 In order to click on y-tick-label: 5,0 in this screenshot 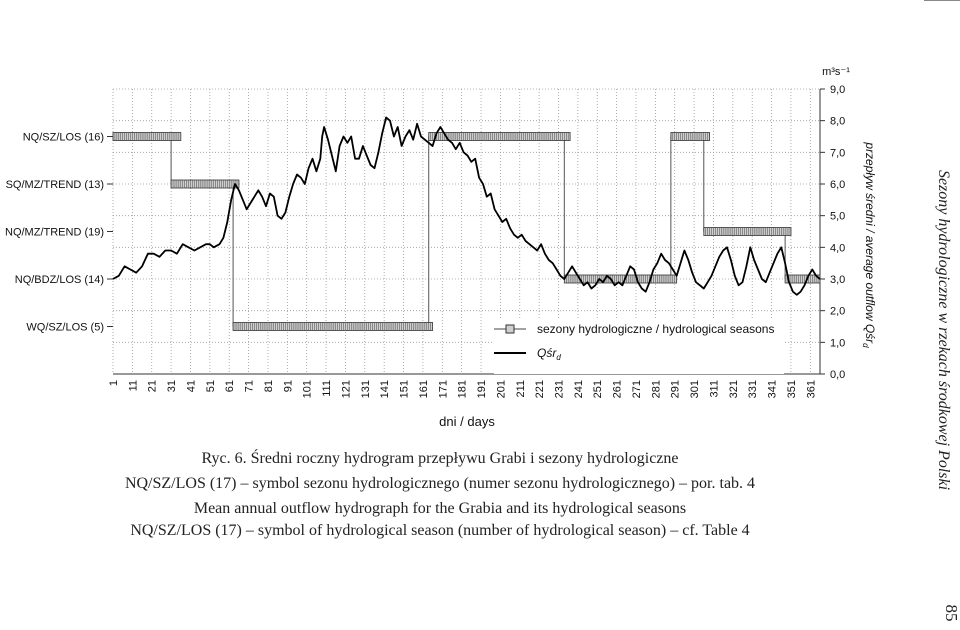, I will do `click(837, 217)`.